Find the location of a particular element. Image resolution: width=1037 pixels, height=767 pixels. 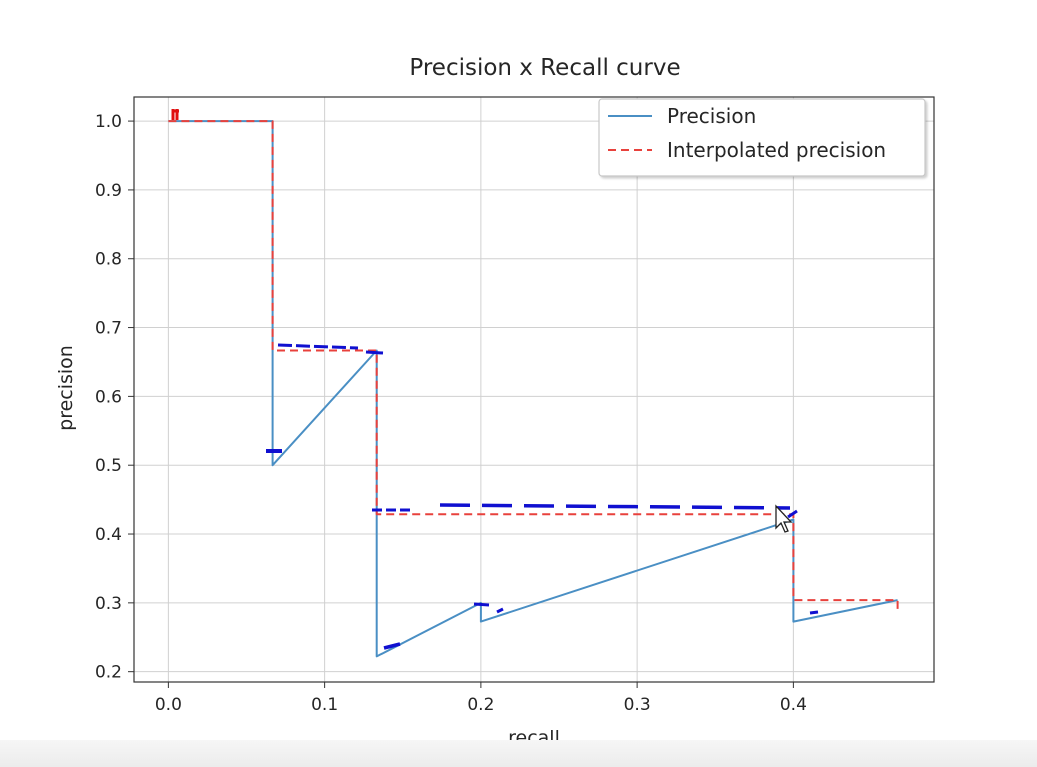

x-tick-label: 0.4 is located at coordinates (793, 705).